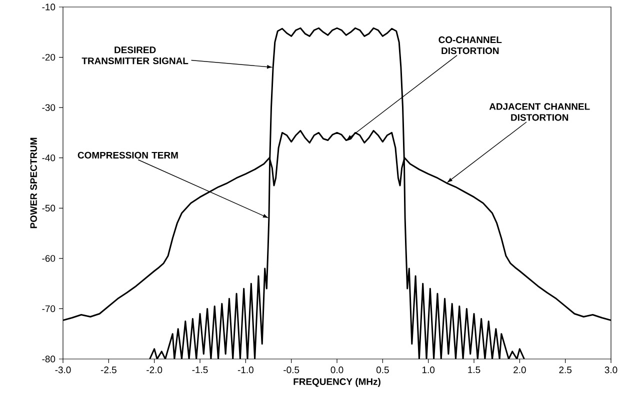 The height and width of the screenshot is (417, 621). Describe the element at coordinates (33, 183) in the screenshot. I see `y-axis-title: POWER SPECTRUM` at that location.